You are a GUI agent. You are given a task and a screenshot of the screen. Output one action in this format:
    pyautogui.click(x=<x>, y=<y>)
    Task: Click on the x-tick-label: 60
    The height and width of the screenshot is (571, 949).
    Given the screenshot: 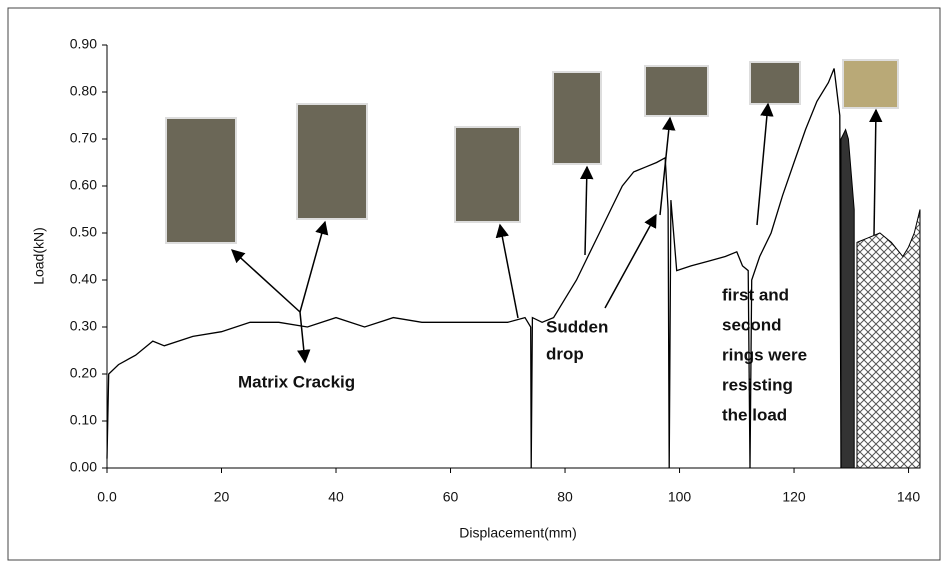 What is the action you would take?
    pyautogui.click(x=451, y=497)
    